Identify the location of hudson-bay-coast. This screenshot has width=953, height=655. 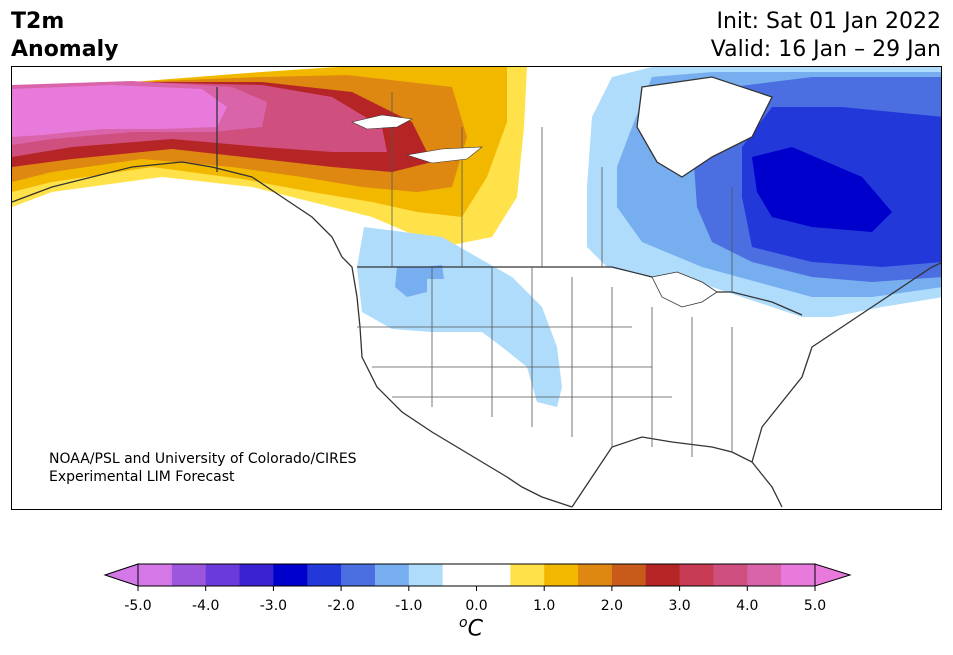
(704, 127).